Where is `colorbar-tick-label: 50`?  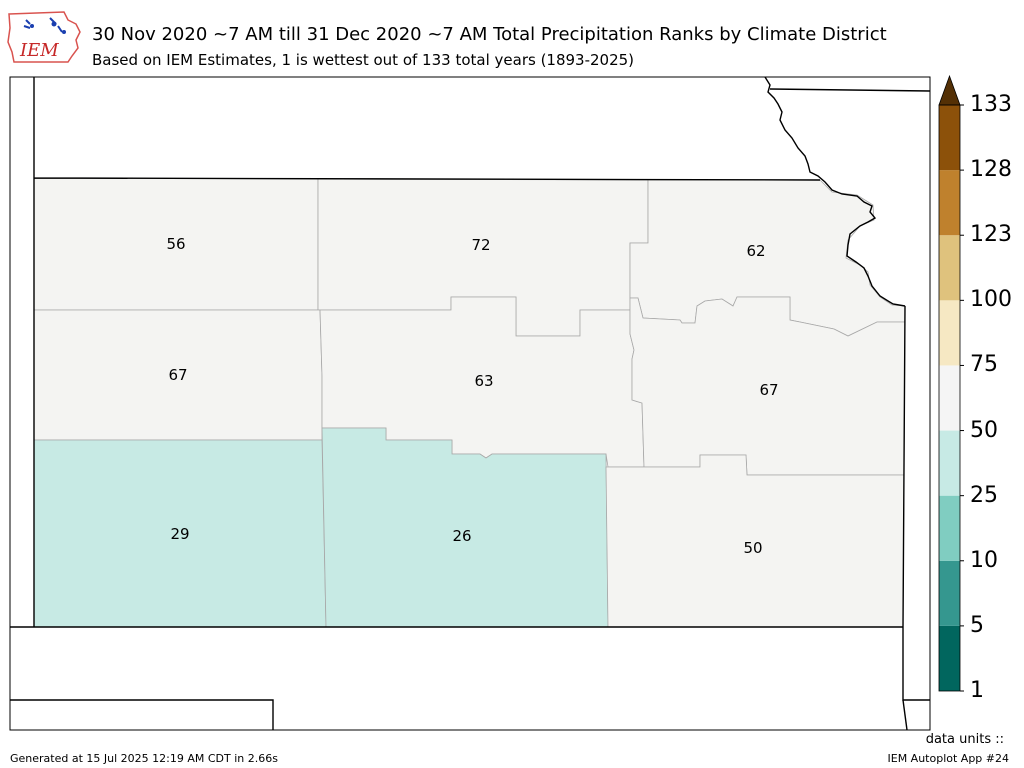 colorbar-tick-label: 50 is located at coordinates (984, 430).